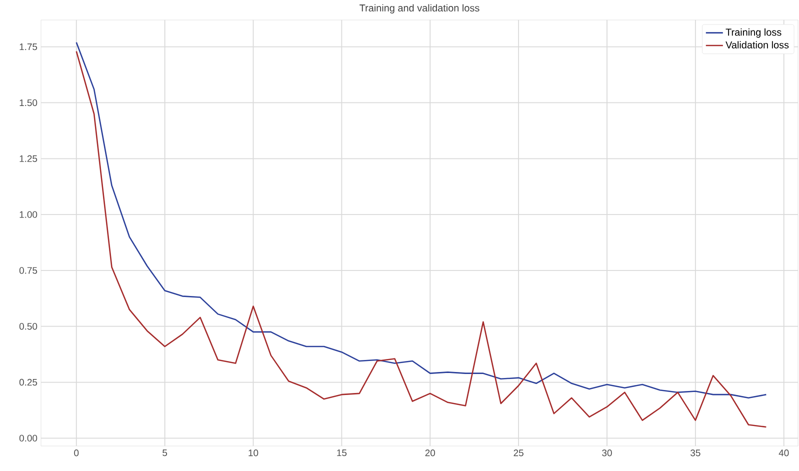 The height and width of the screenshot is (471, 799). I want to click on y-tick-label: 0.00, so click(28, 438).